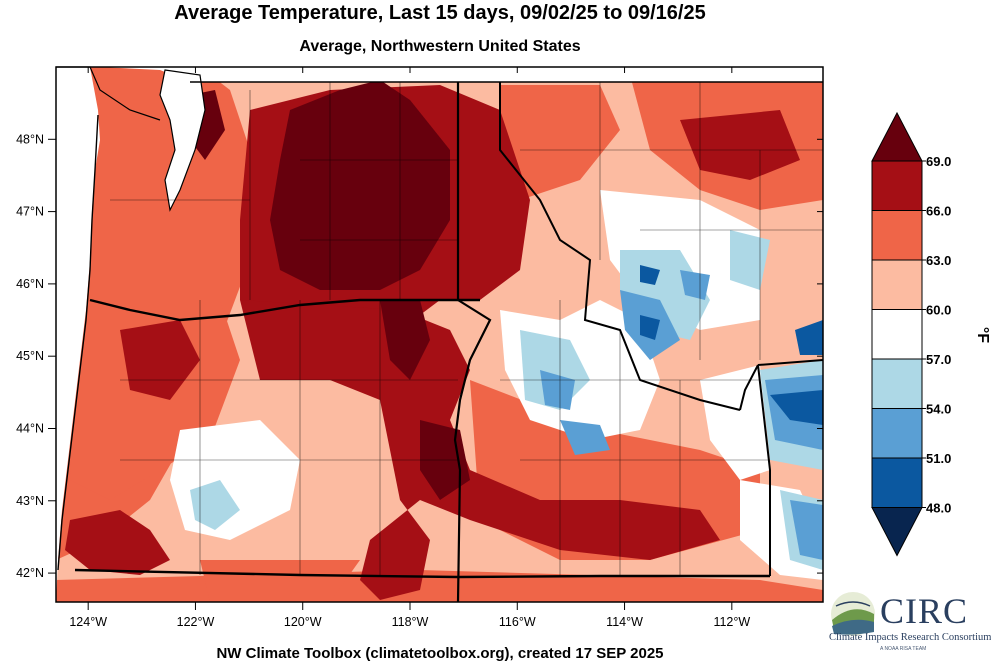 Image resolution: width=991 pixels, height=666 pixels. What do you see at coordinates (30, 139) in the screenshot?
I see `y-tick-label: 48°N` at bounding box center [30, 139].